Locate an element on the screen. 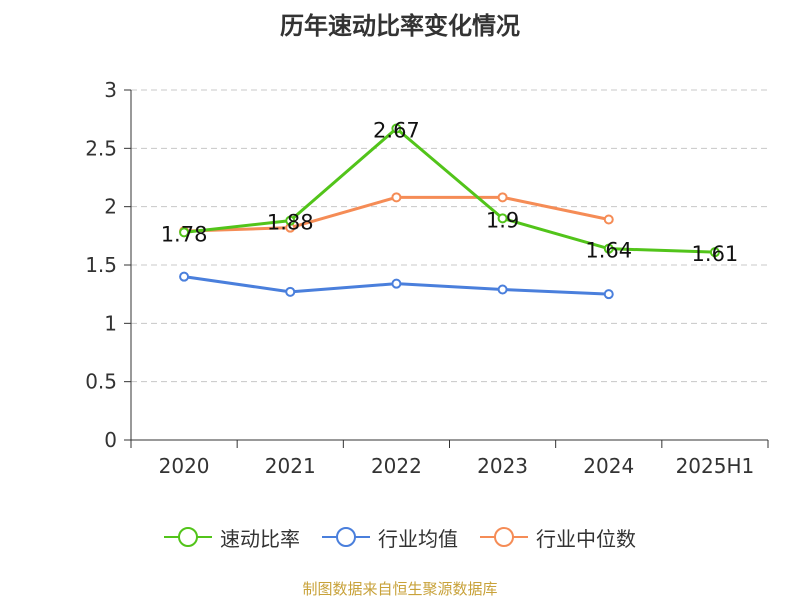 This screenshot has width=800, height=600. x-tick-label: 2021 is located at coordinates (290, 466).